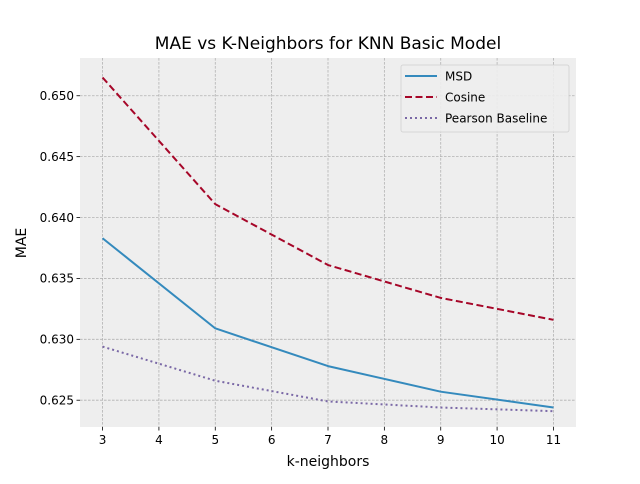  What do you see at coordinates (328, 44) in the screenshot?
I see `chart-title: MAE vs K-Neighbors for KNN Basic Model` at bounding box center [328, 44].